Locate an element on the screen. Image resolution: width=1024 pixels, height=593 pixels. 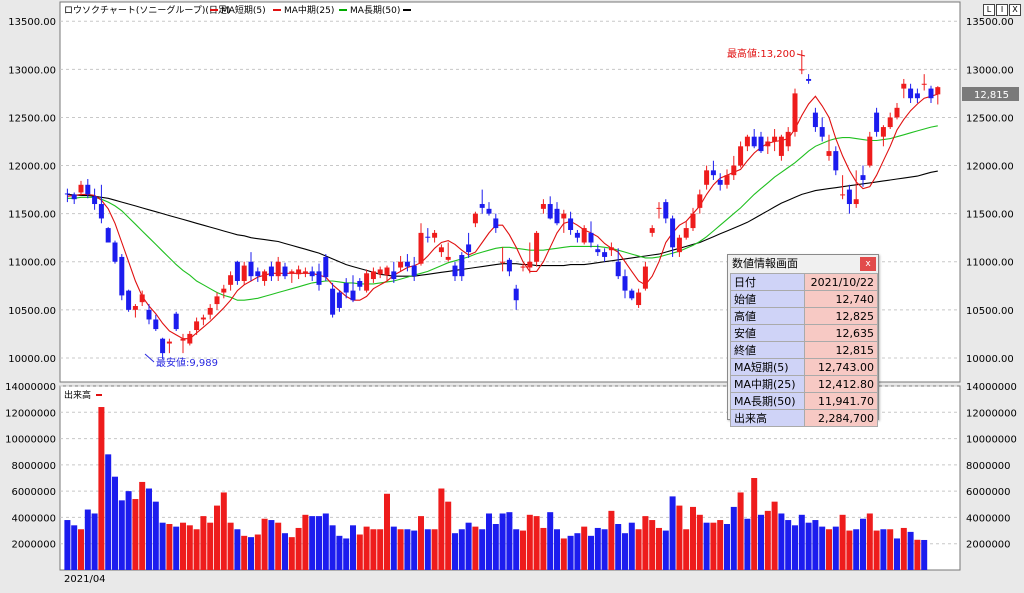
info-value: 12,635 is located at coordinates (841, 333).